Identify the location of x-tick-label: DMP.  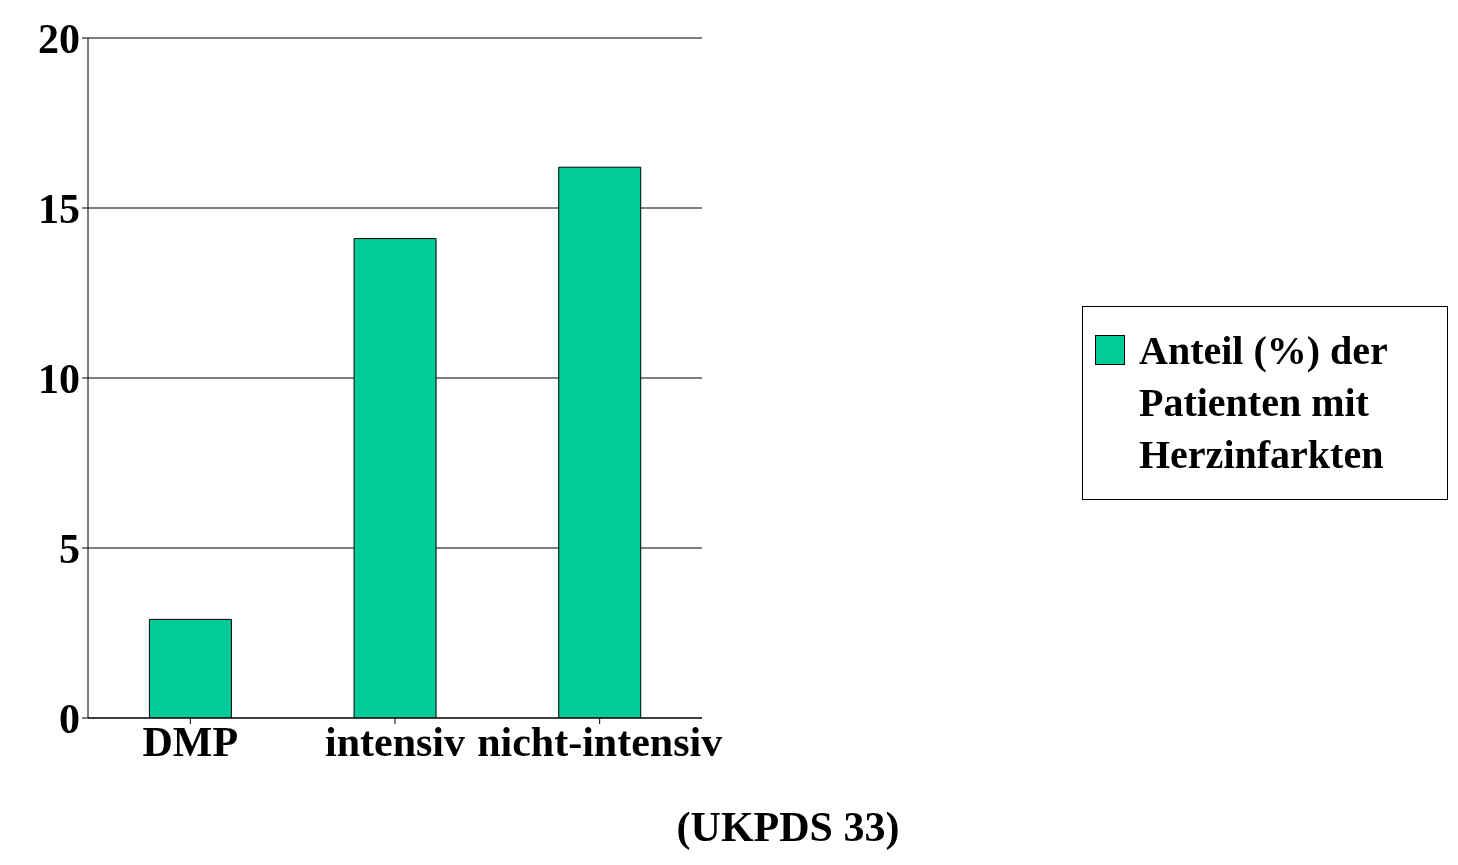
(190, 741).